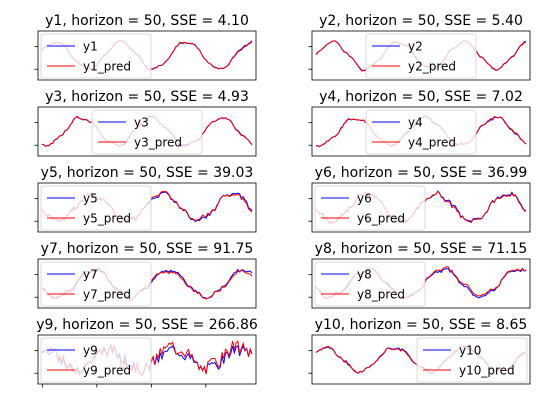 Image resolution: width=548 pixels, height=414 pixels. Describe the element at coordinates (487, 371) in the screenshot. I see `legend-label: y10_pred` at that location.